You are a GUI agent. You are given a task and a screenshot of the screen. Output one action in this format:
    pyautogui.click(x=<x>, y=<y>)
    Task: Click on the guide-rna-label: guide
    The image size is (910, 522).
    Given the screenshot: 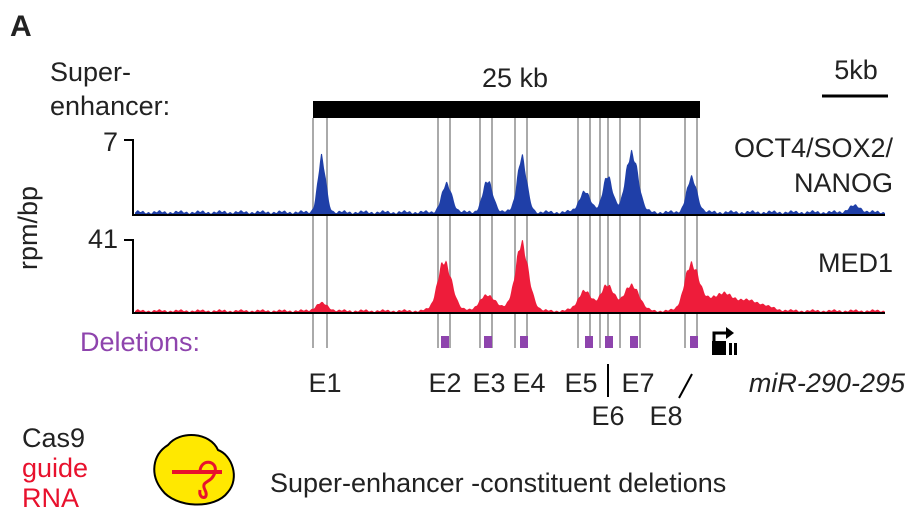 What is the action you would take?
    pyautogui.click(x=55, y=468)
    